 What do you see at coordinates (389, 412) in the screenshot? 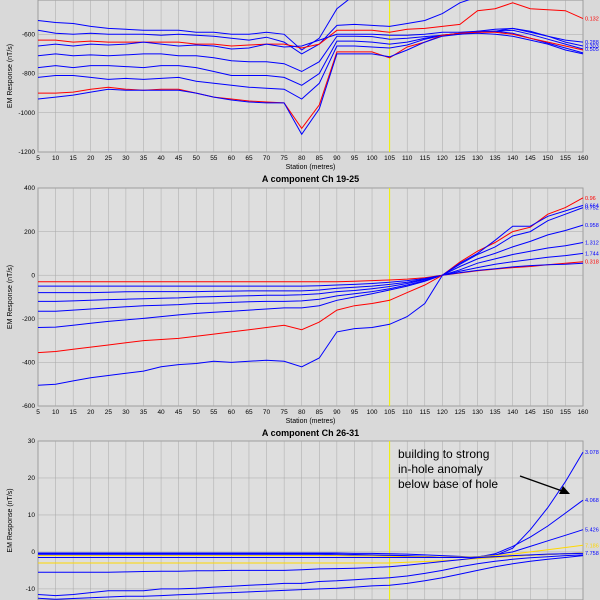
I see `x-tick-label: 105` at bounding box center [389, 412].